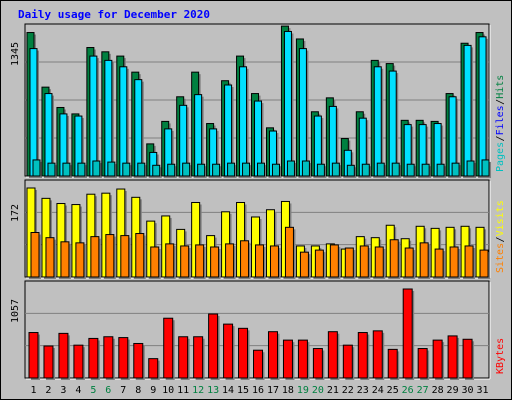 The width and height of the screenshot is (512, 400). Describe the element at coordinates (78, 390) in the screenshot. I see `x-tick-label: 4` at that location.